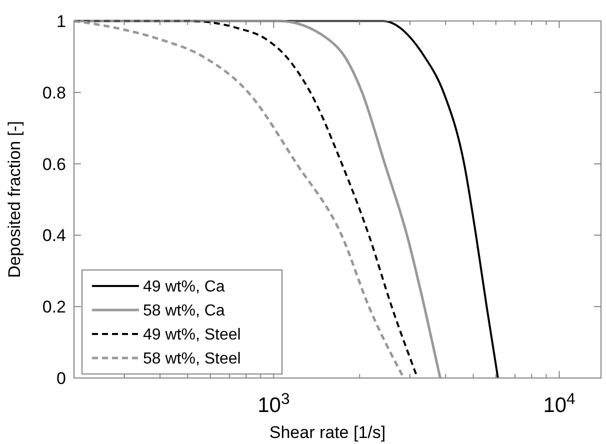 The width and height of the screenshot is (606, 444). What do you see at coordinates (54, 92) in the screenshot?
I see `y-tick-label: 0.8` at bounding box center [54, 92].